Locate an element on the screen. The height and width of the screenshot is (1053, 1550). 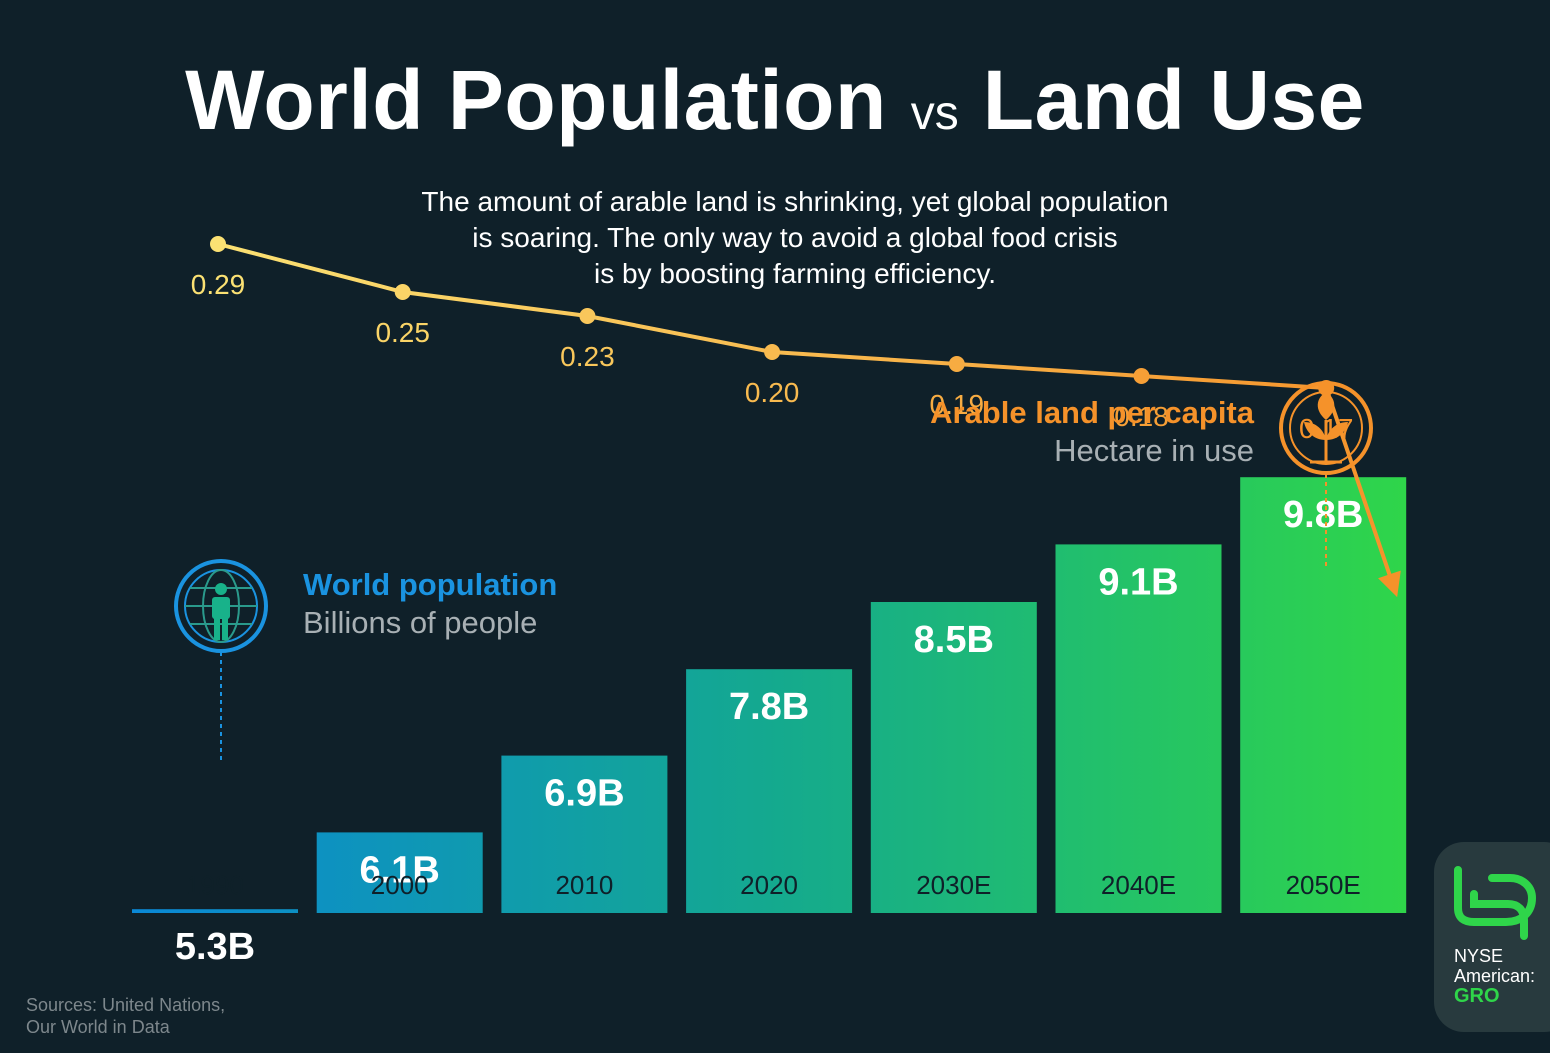
line-arrowhead is located at coordinates (1389, 584).